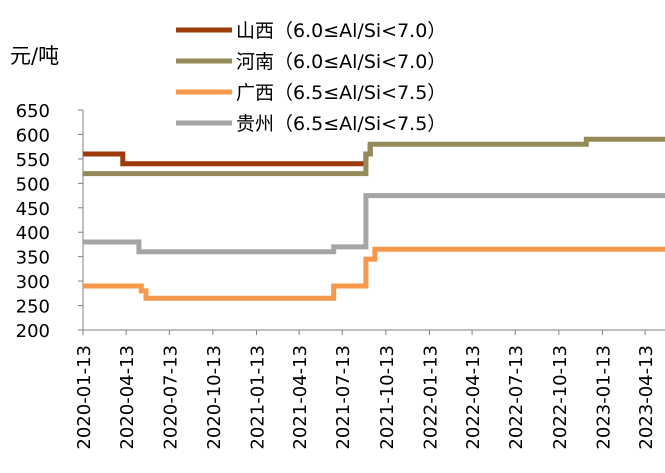  What do you see at coordinates (341, 31) in the screenshot?
I see `legend-label-1: 山西（6.0≤Al/Si<7.0）` at bounding box center [341, 31].